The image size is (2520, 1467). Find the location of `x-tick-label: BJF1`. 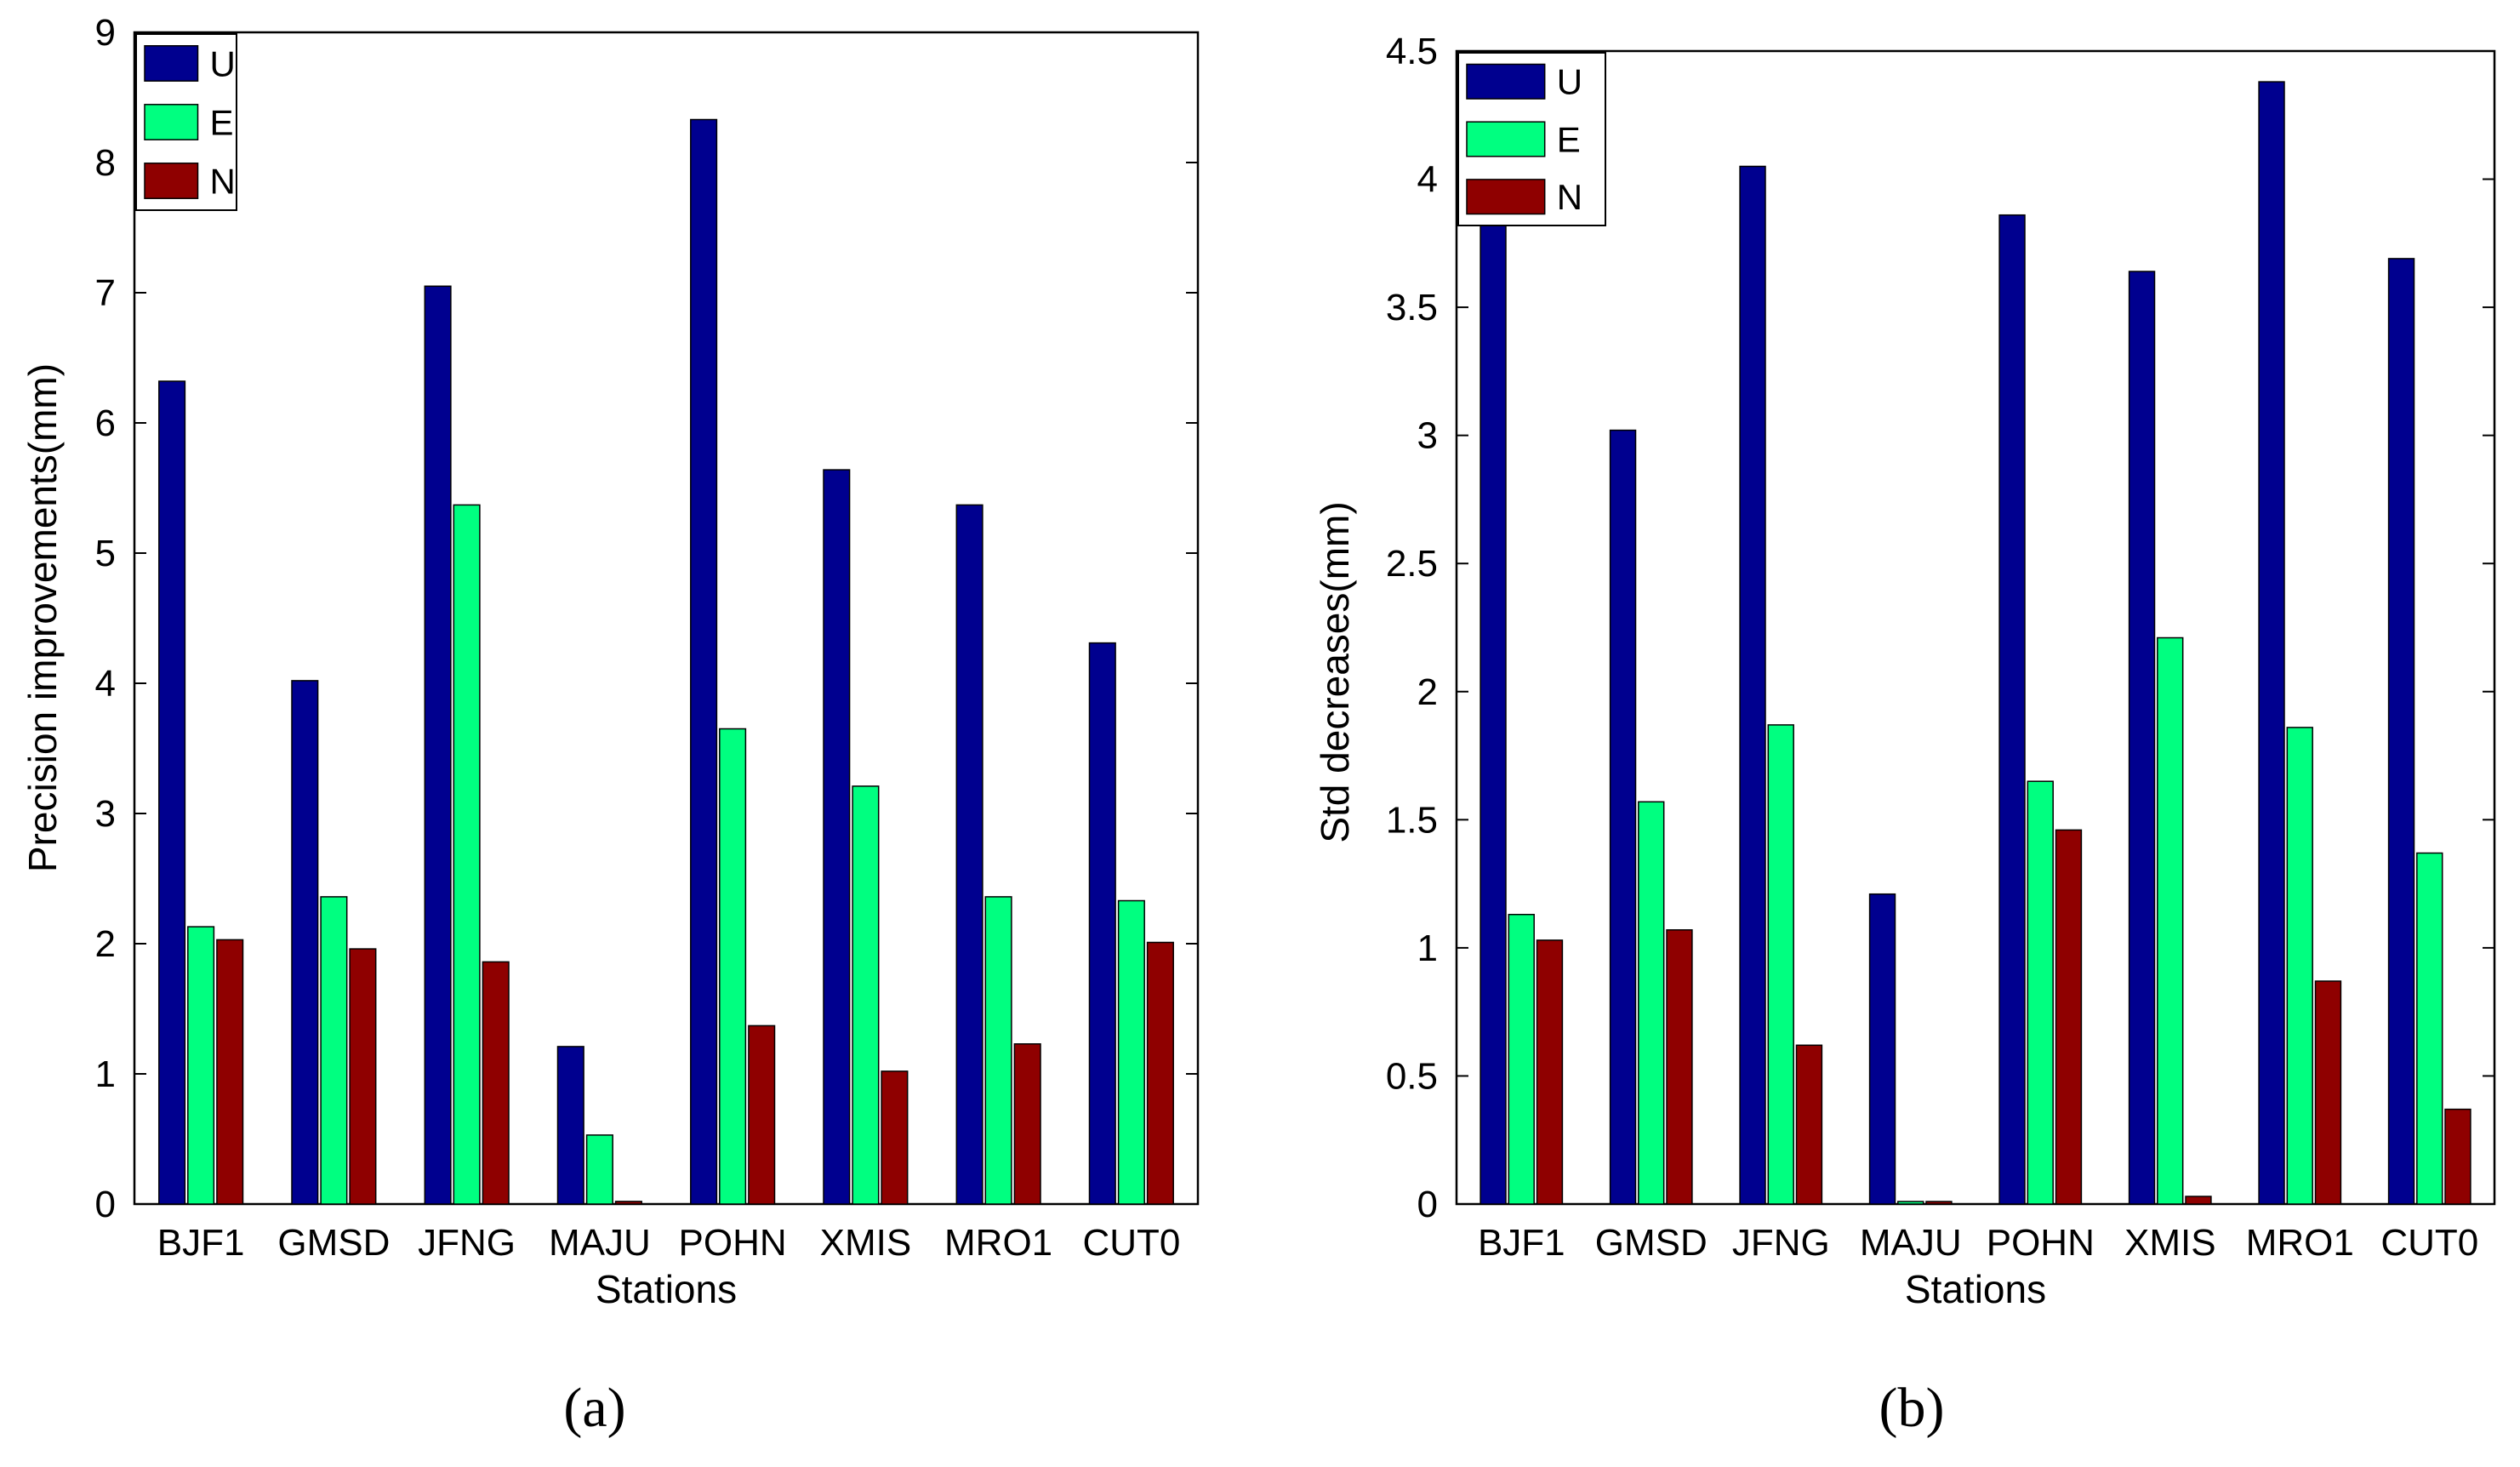

x-tick-label: BJF1 is located at coordinates (201, 1243).